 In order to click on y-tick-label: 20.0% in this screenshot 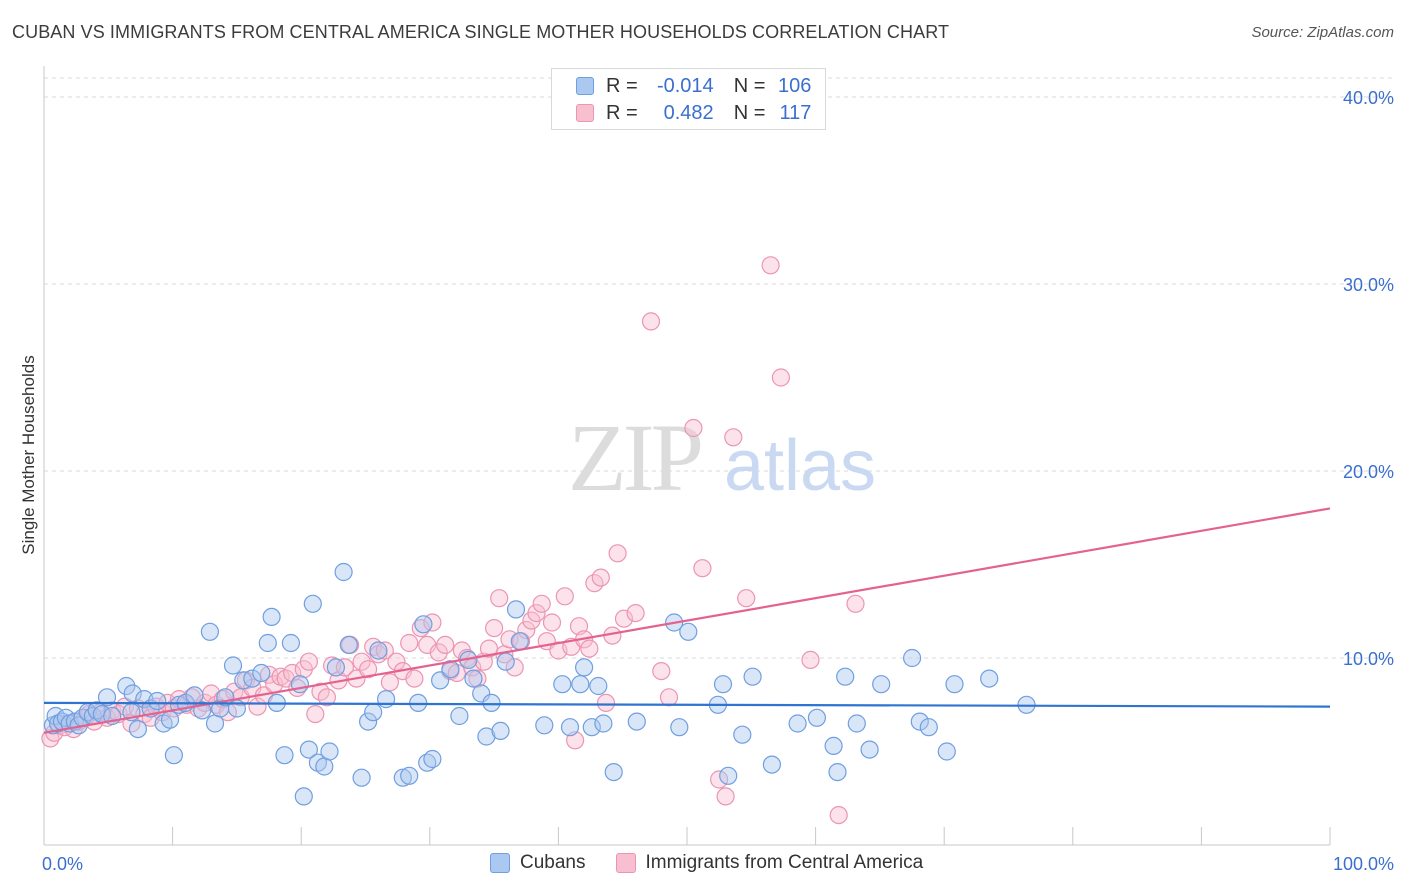, I will do `click(1368, 472)`.